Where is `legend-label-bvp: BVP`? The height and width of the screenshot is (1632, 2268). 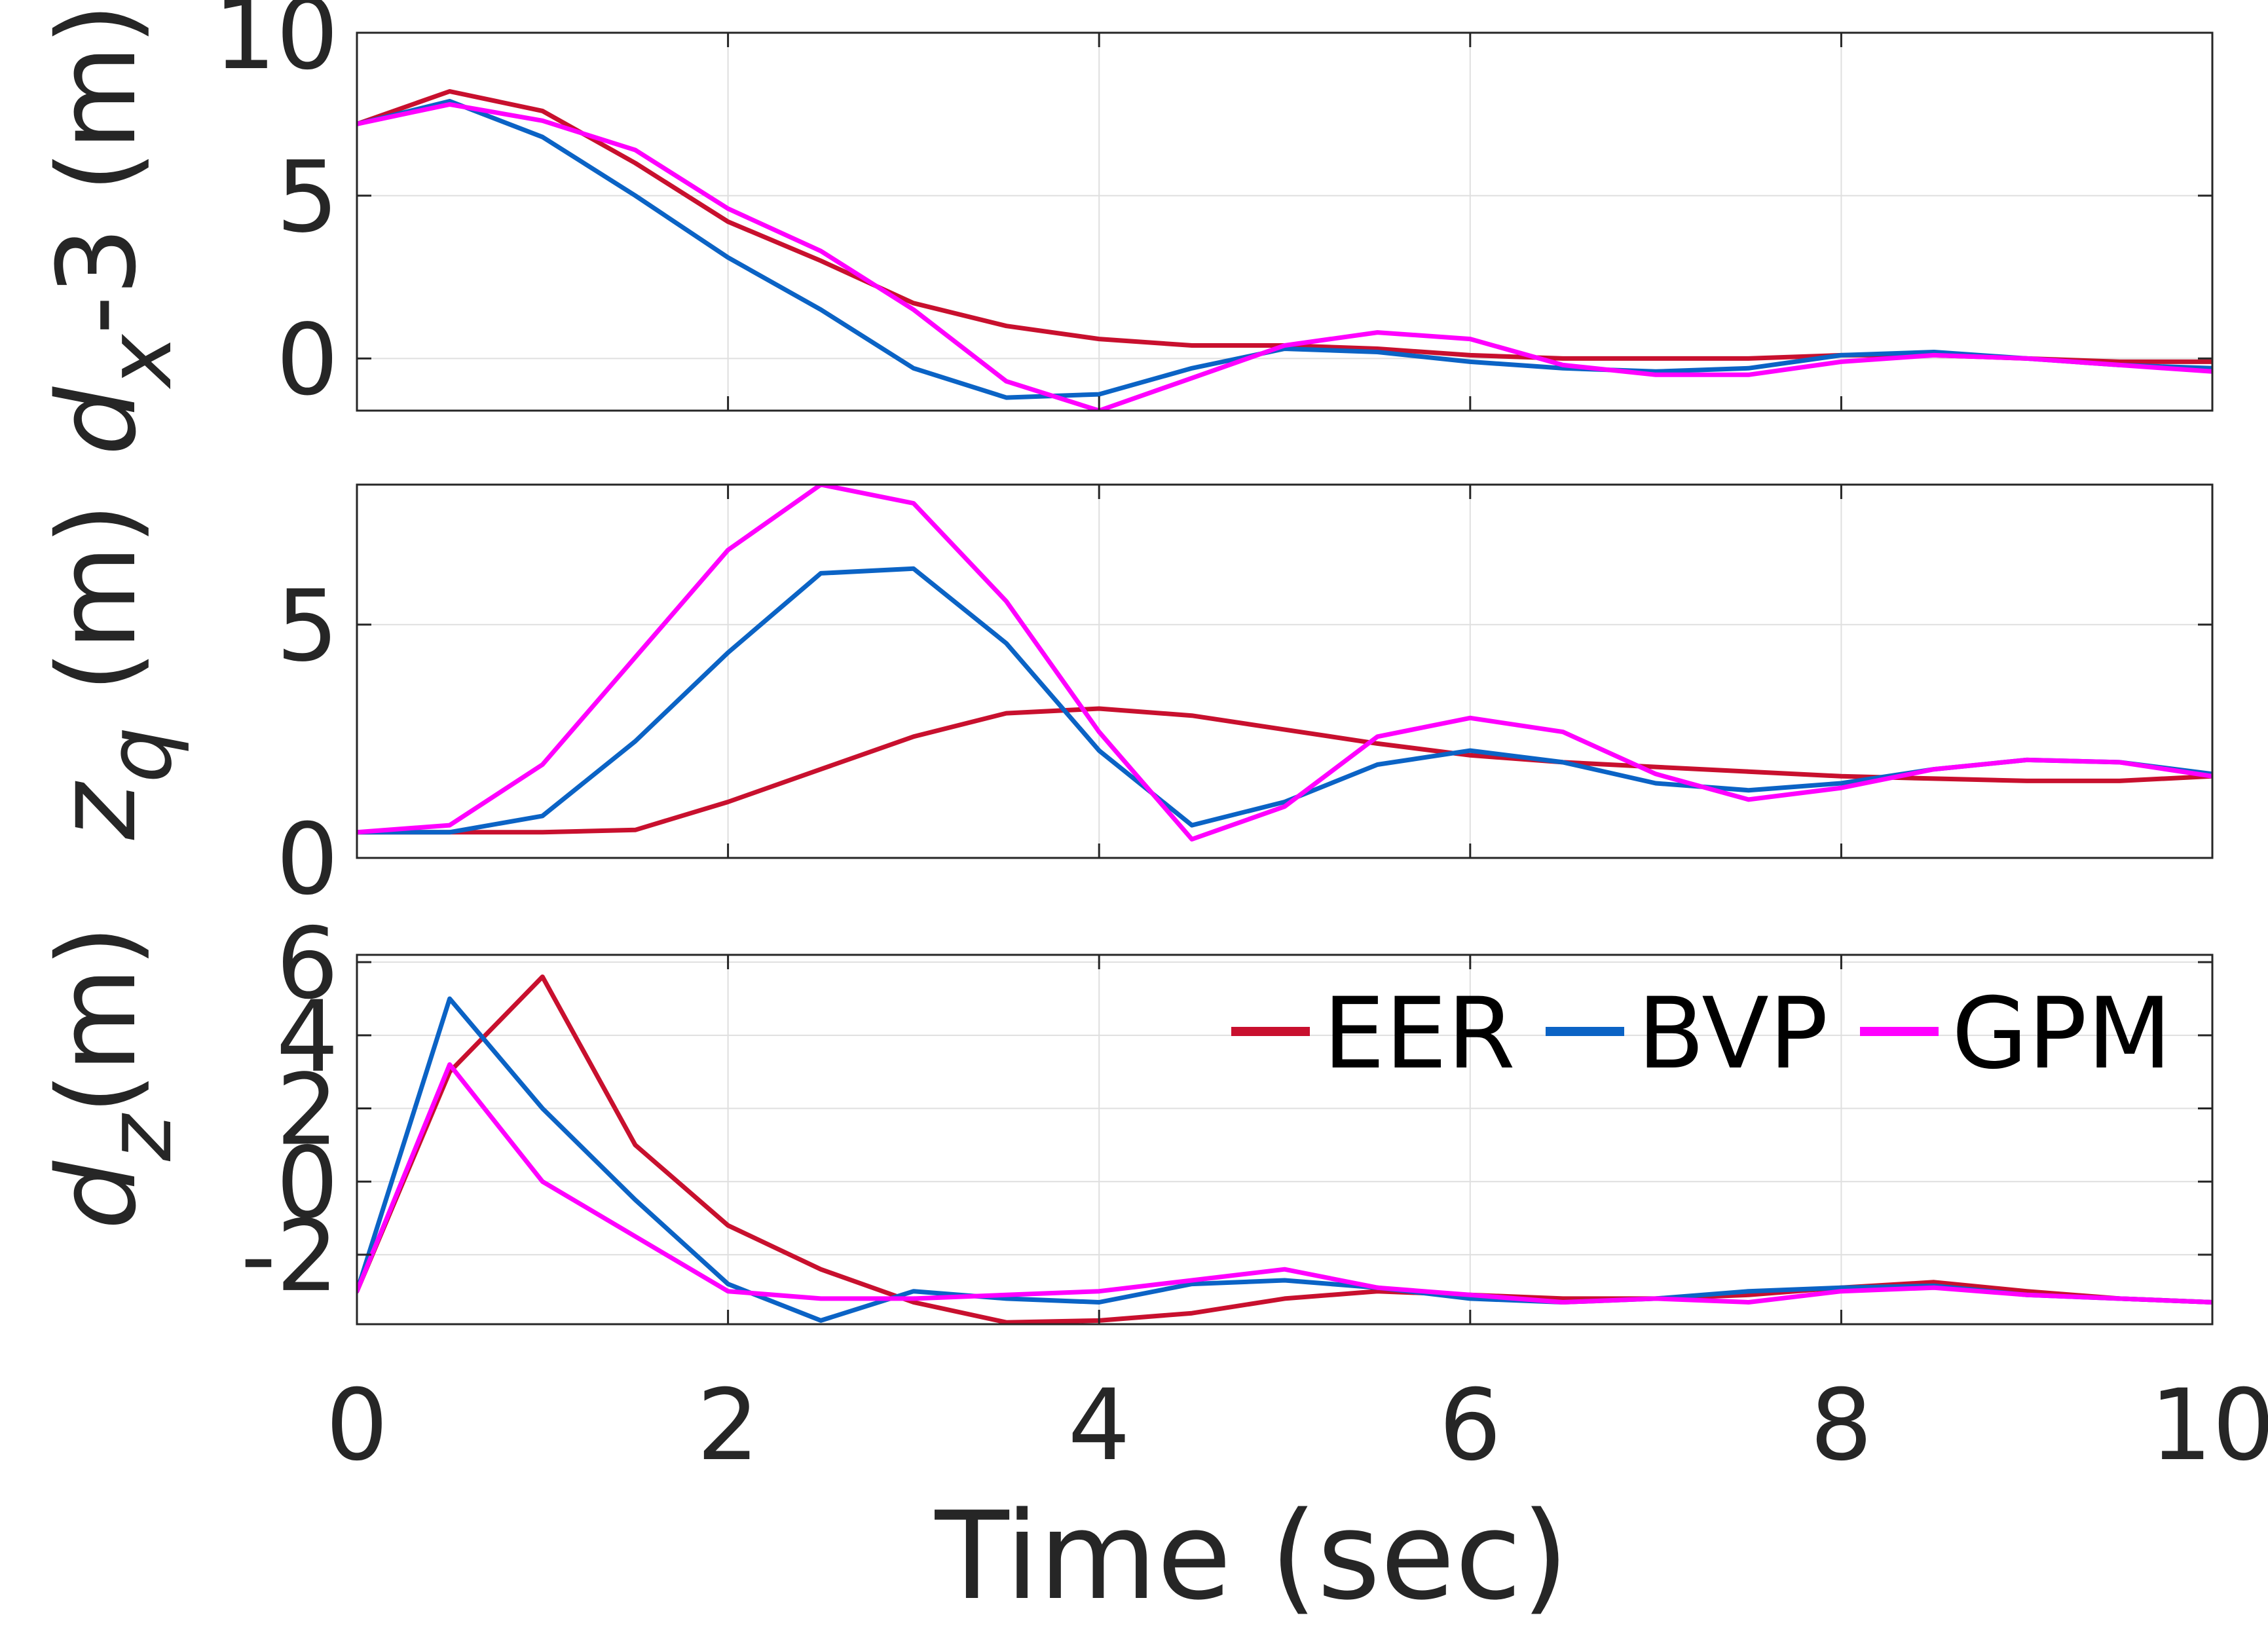
legend-label-bvp: BVP is located at coordinates (1732, 1034).